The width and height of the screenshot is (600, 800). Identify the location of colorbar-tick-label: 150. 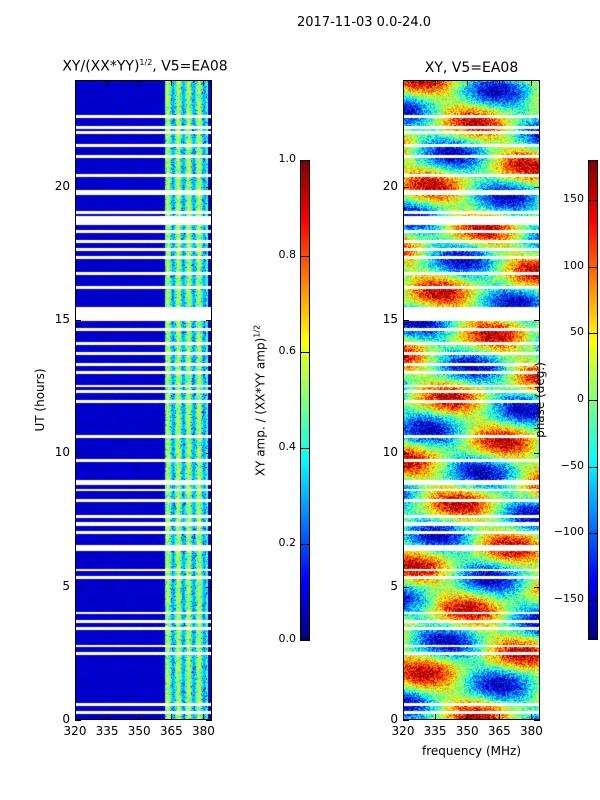
(573, 198).